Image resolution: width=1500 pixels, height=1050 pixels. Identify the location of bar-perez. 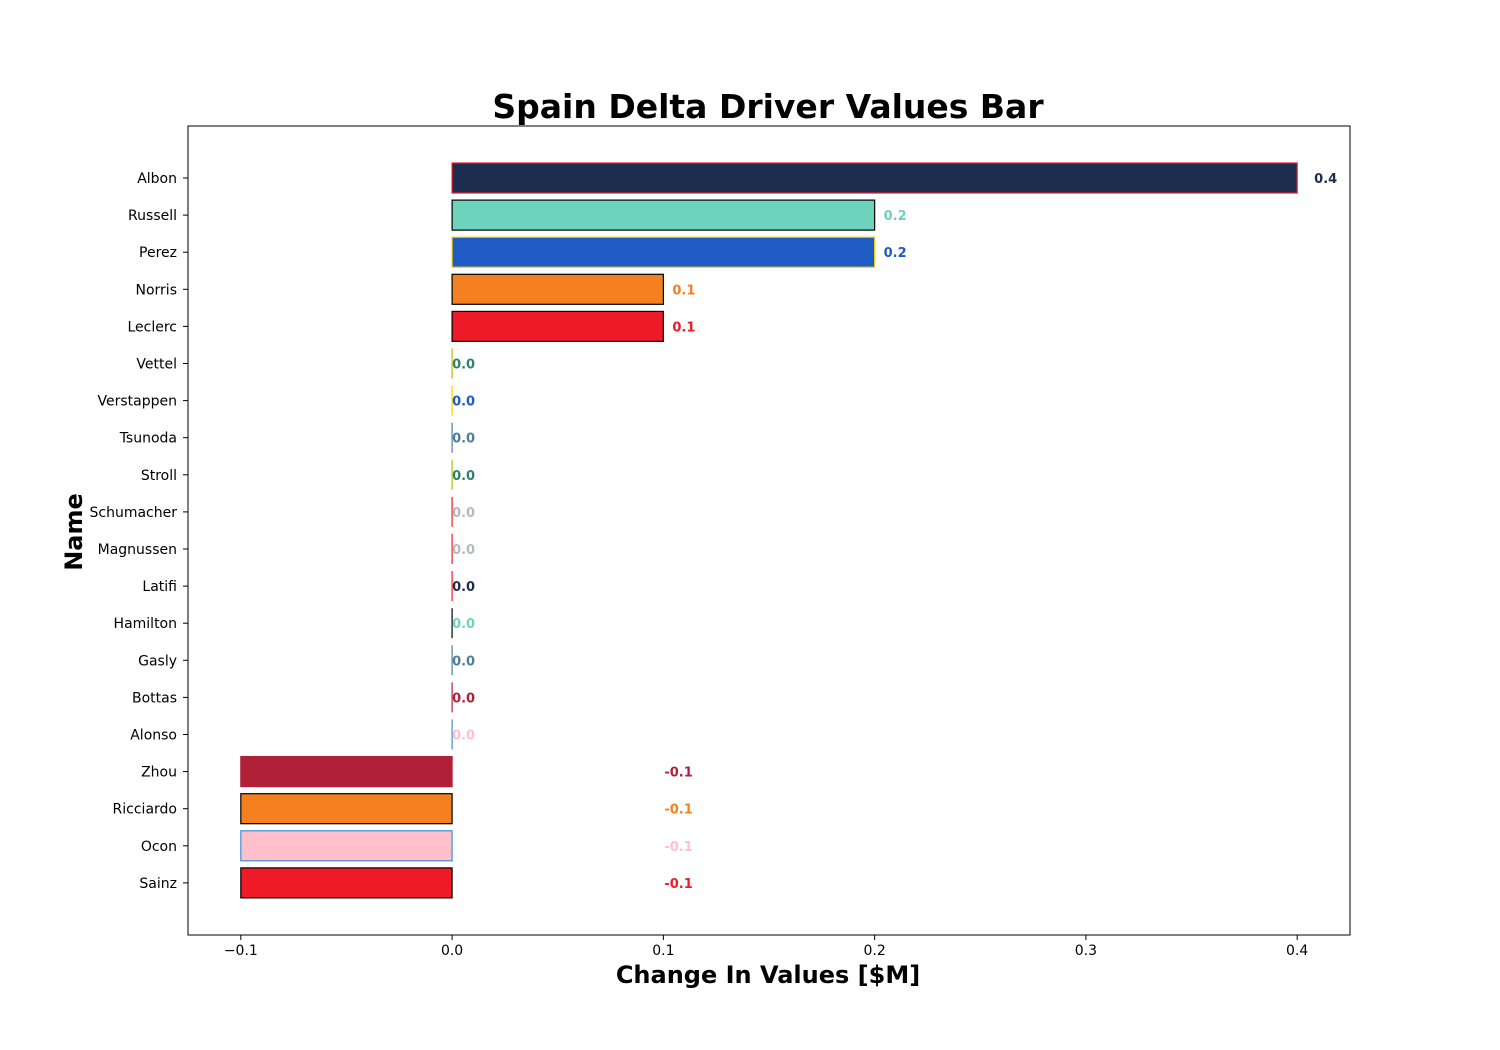
(663, 252).